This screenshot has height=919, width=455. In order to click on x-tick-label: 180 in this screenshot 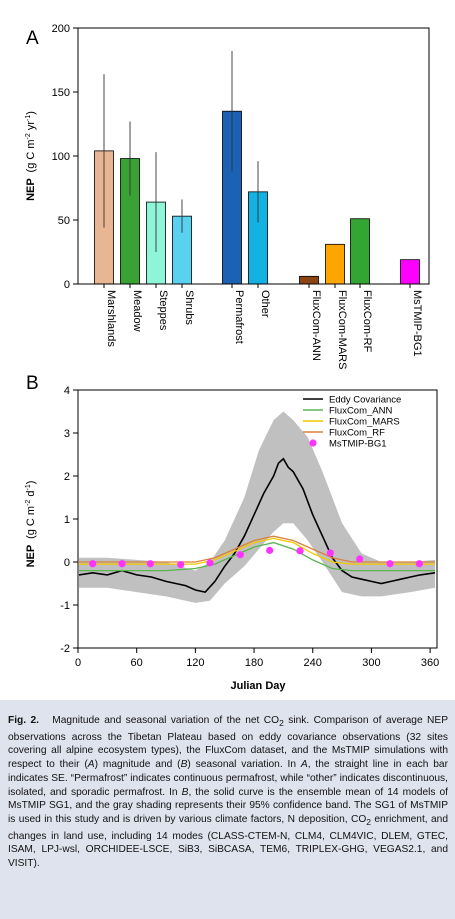, I will do `click(254, 663)`.